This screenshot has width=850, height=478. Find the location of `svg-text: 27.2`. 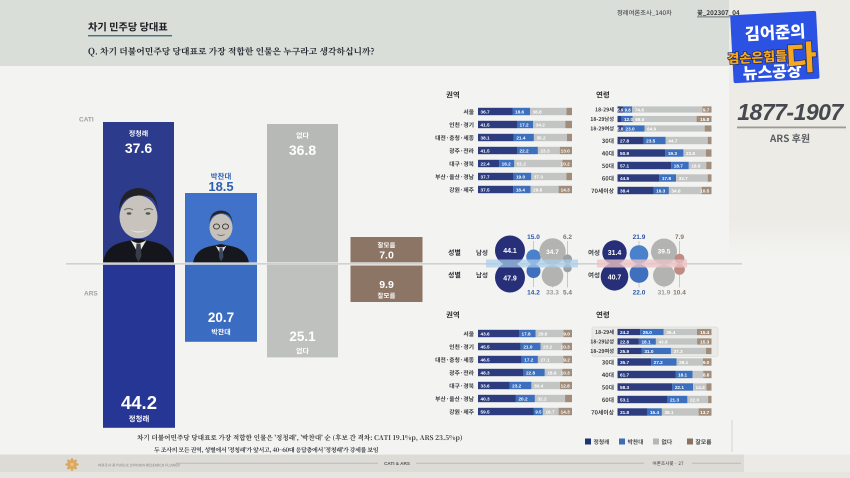

svg-text: 27.2 is located at coordinates (659, 362).